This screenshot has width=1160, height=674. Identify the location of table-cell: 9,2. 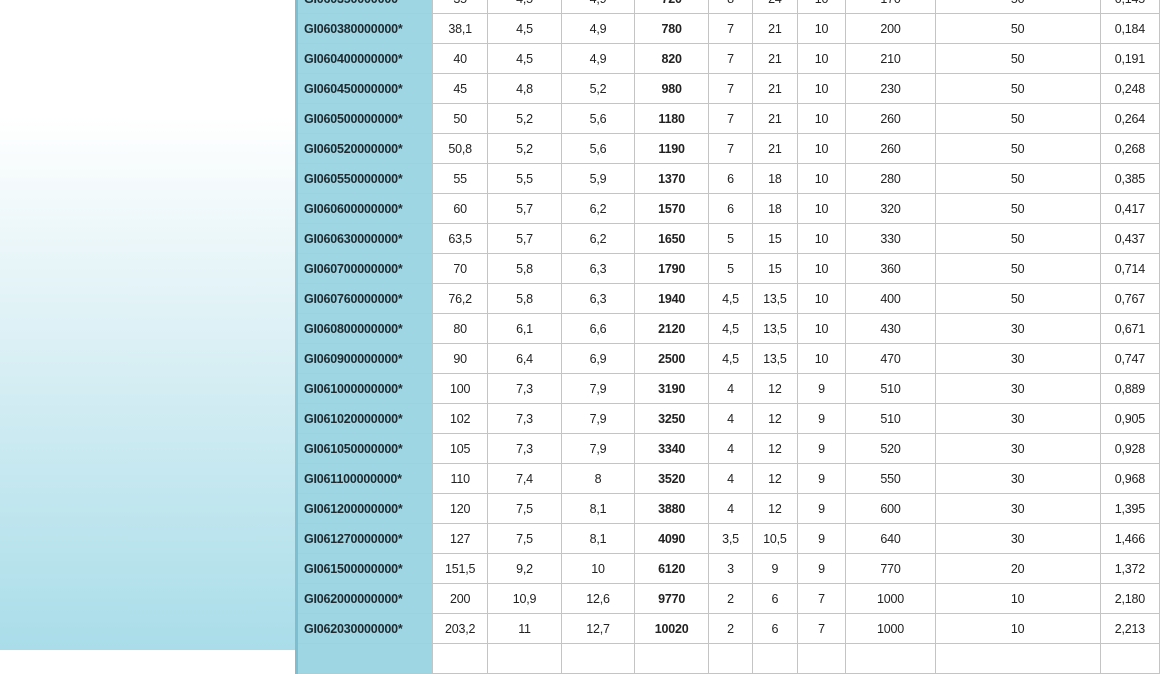
(524, 568).